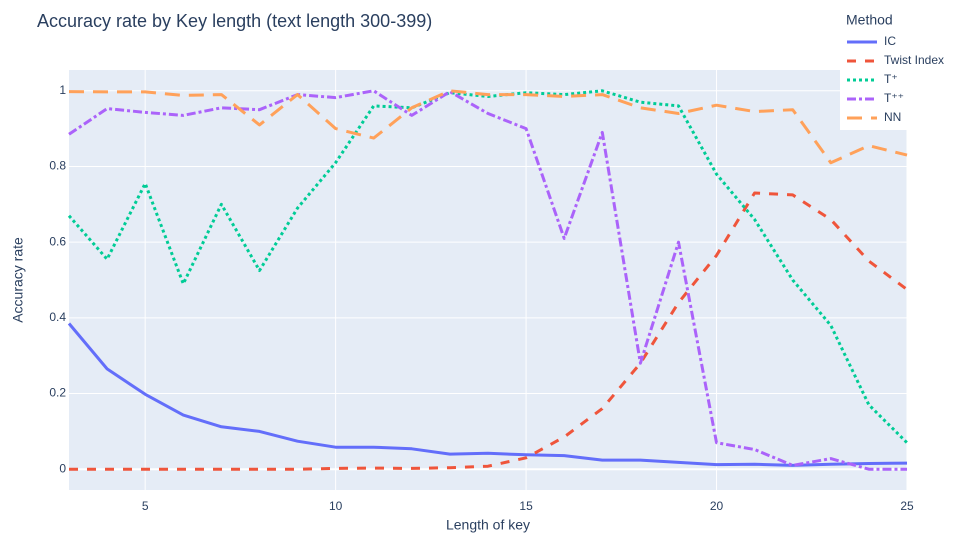 The height and width of the screenshot is (553, 966). I want to click on legend-background, so click(902, 69).